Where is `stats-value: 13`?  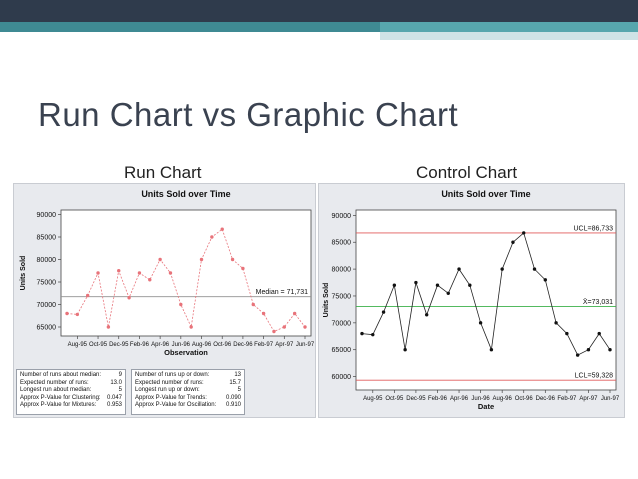 stats-value: 13 is located at coordinates (237, 375).